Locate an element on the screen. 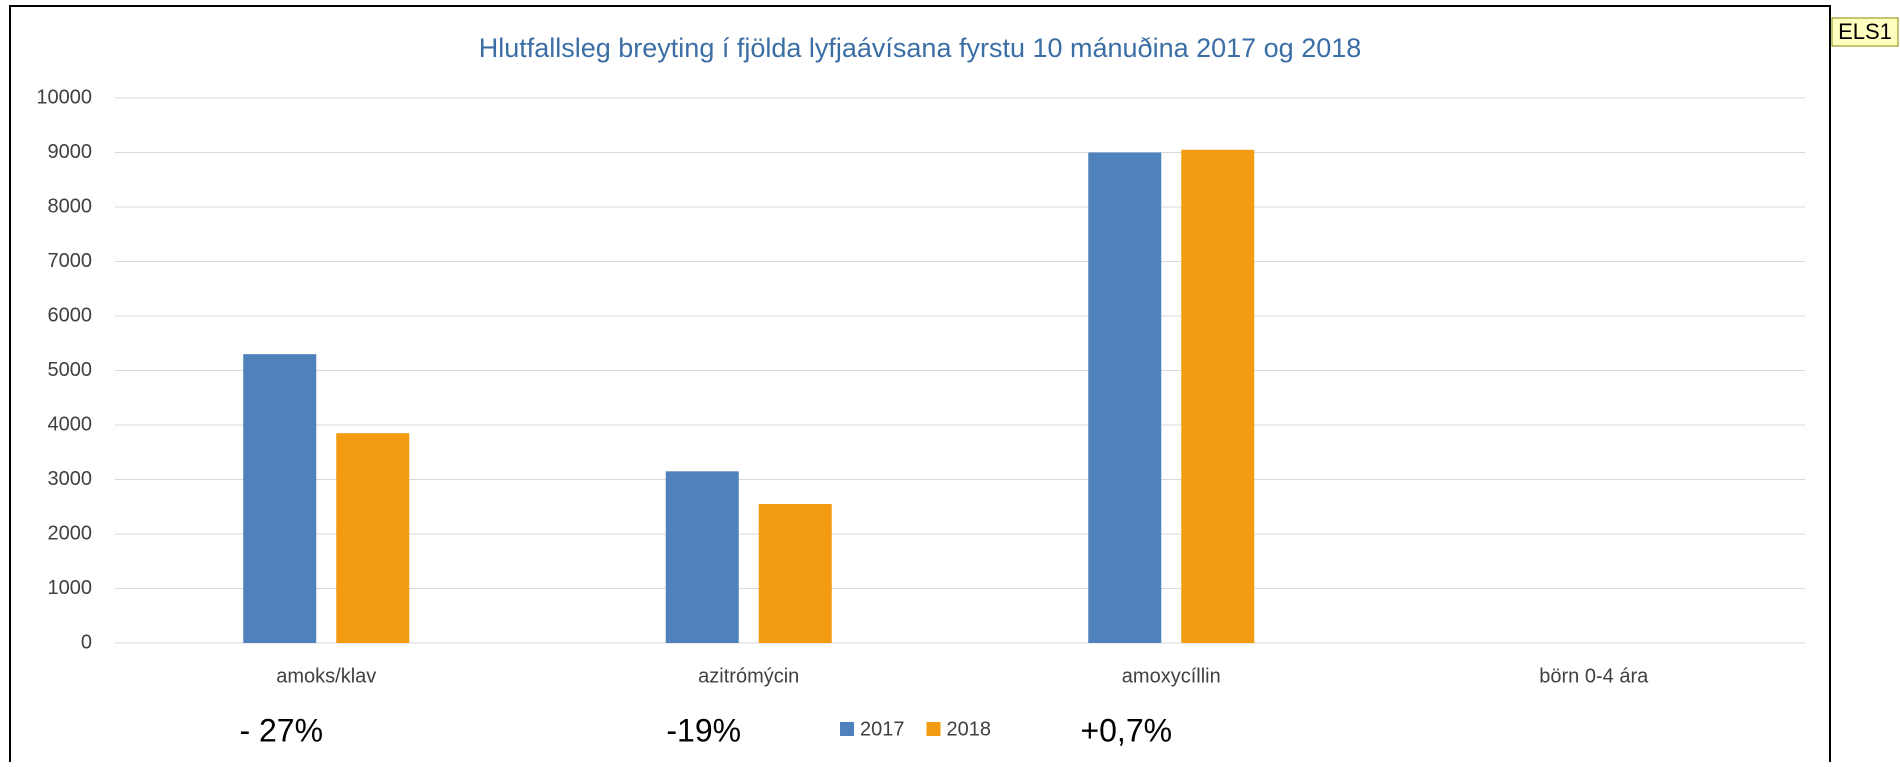 This screenshot has width=1900, height=767. y-tick-label: 2000 is located at coordinates (70, 533).